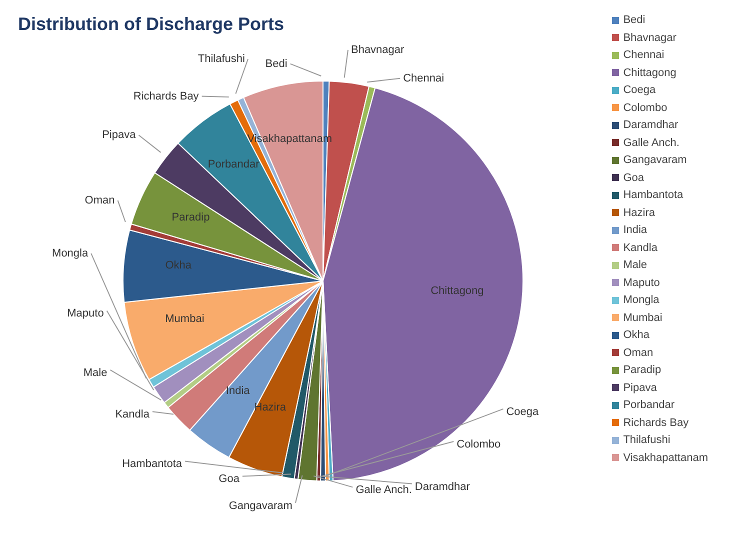 The width and height of the screenshot is (739, 538). What do you see at coordinates (665, 458) in the screenshot?
I see `legend-label: Visakhapattanam` at bounding box center [665, 458].